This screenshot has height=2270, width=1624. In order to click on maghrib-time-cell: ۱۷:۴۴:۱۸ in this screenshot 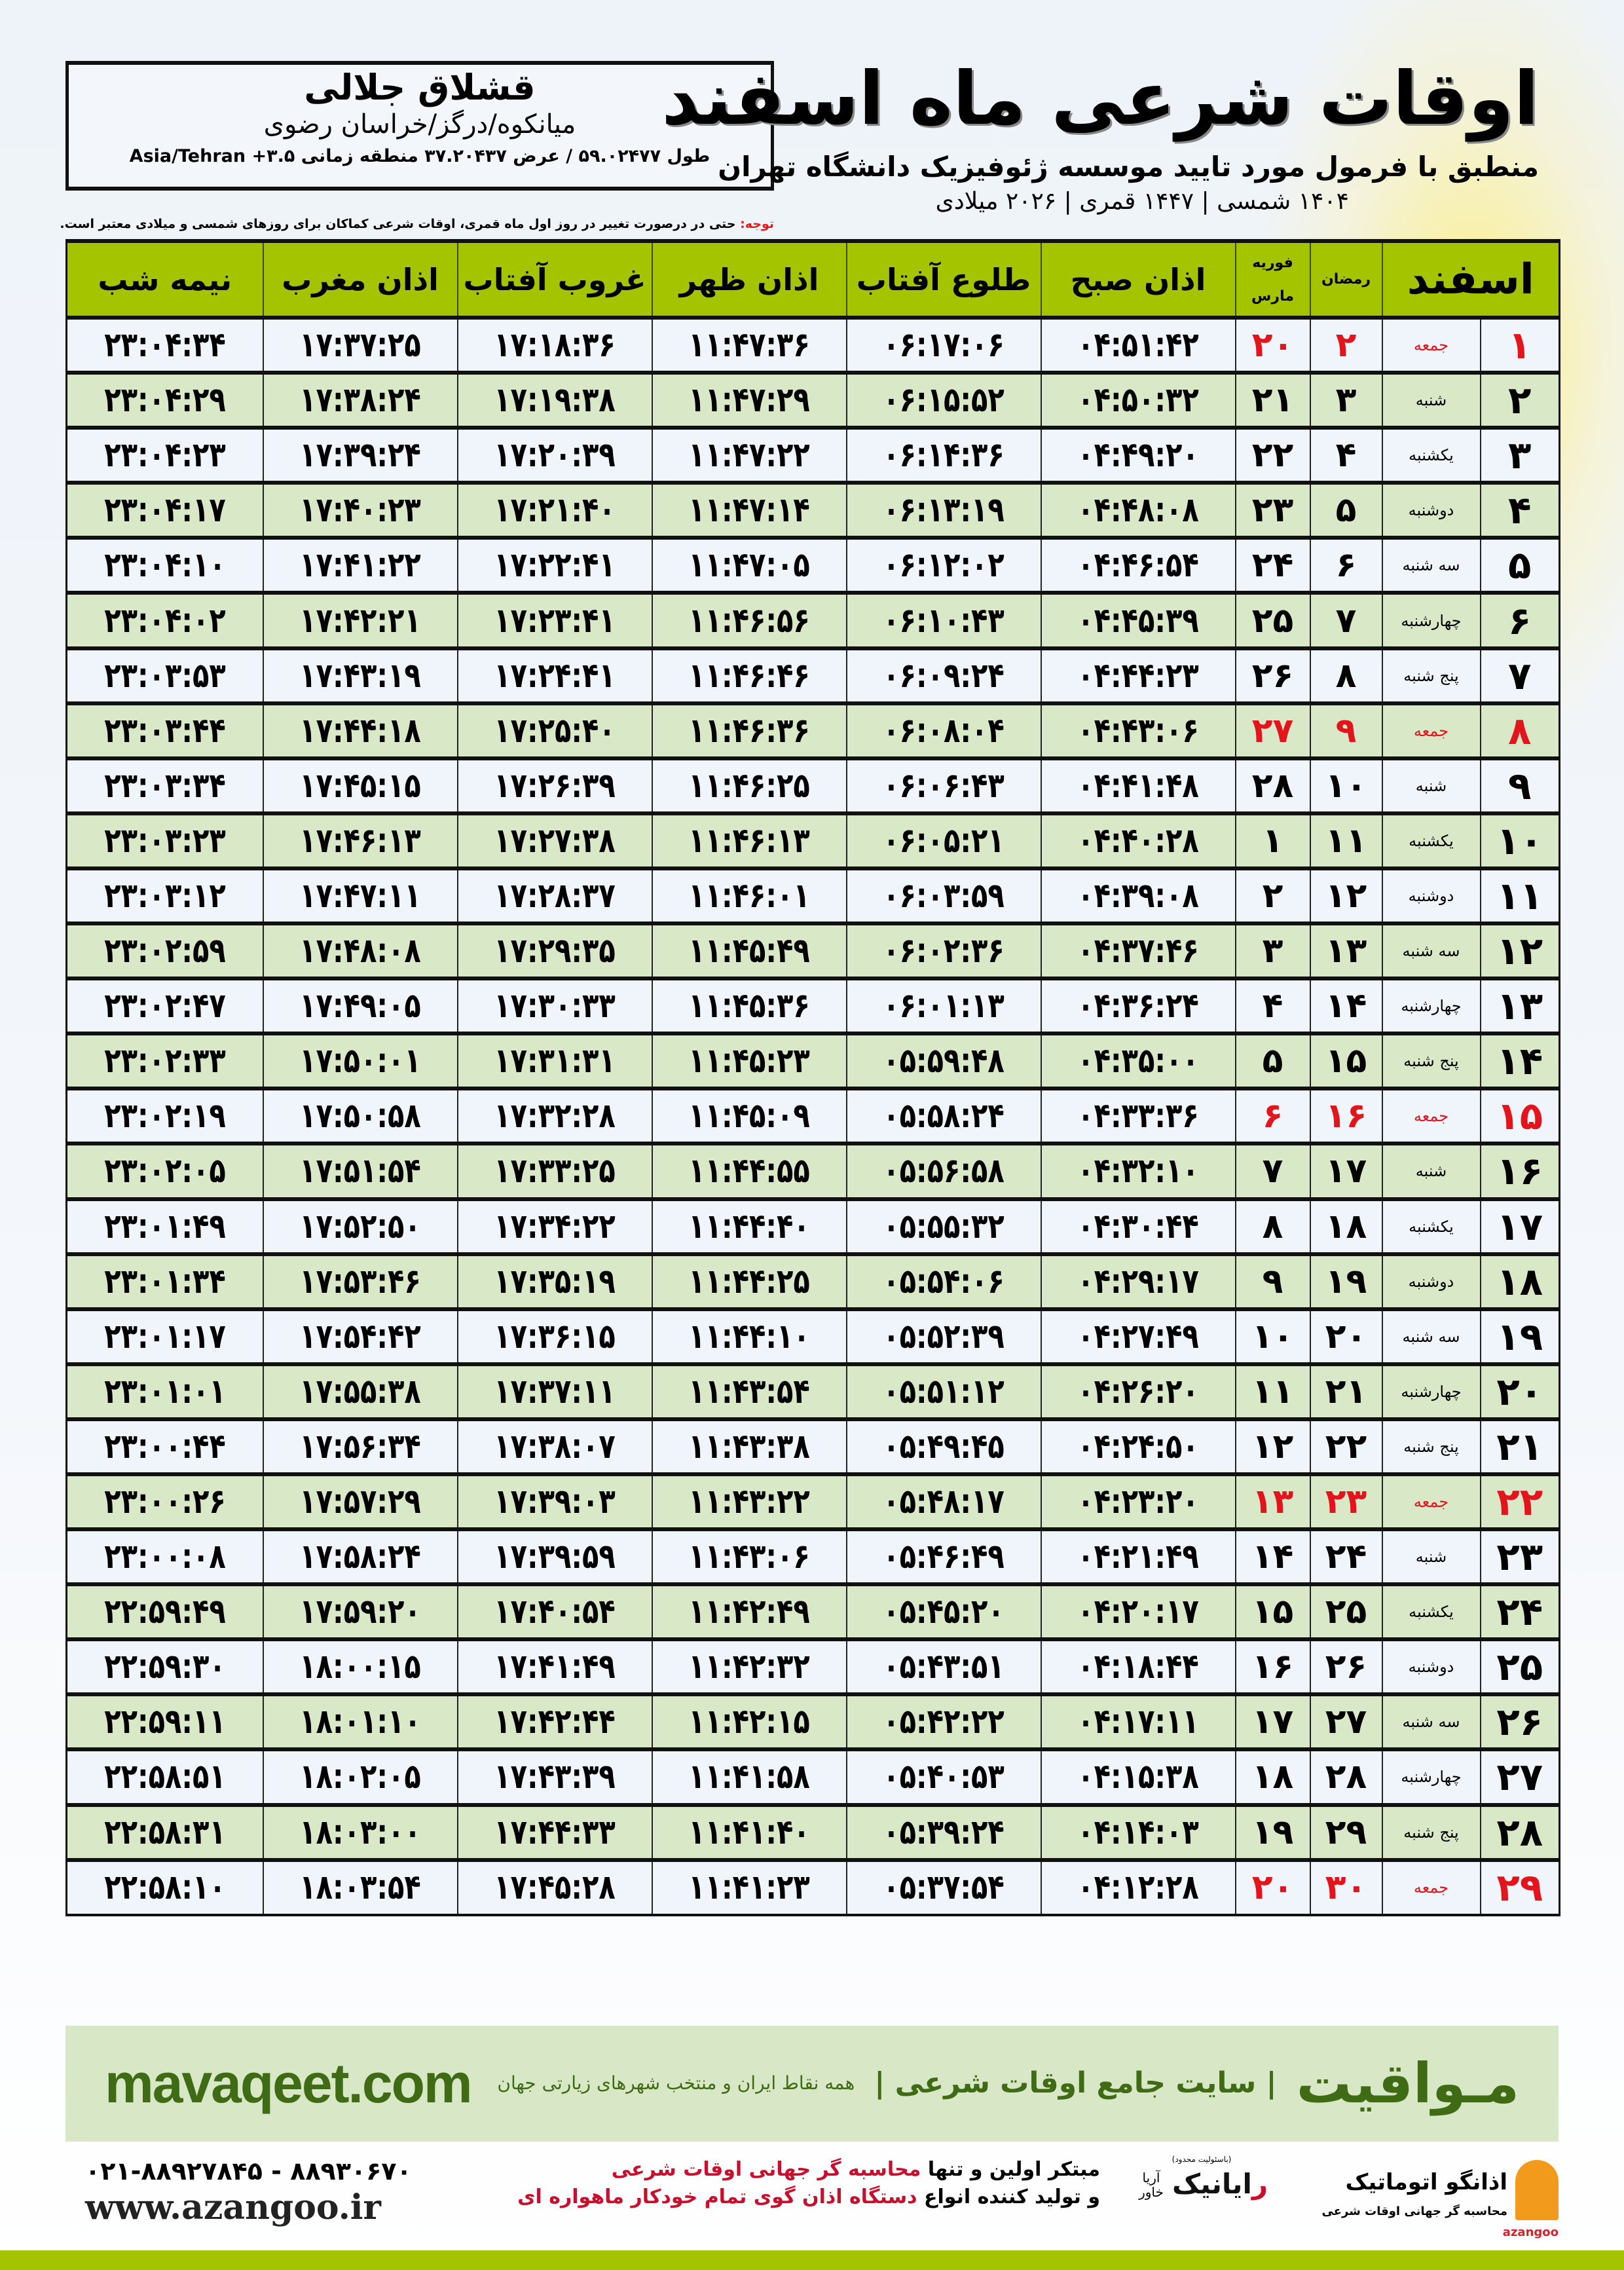, I will do `click(360, 729)`.